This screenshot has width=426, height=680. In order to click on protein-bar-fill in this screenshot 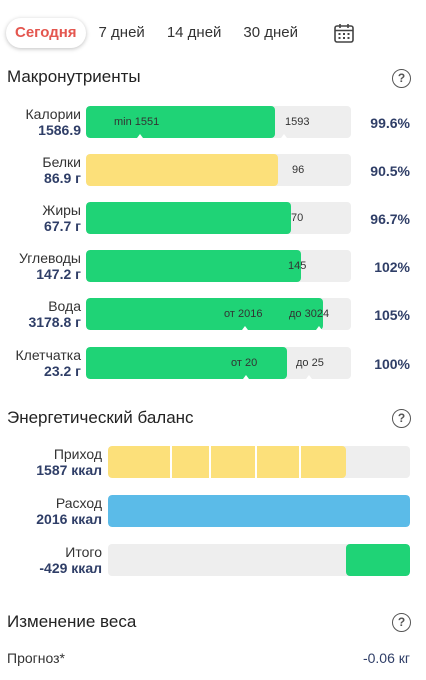, I will do `click(182, 170)`.